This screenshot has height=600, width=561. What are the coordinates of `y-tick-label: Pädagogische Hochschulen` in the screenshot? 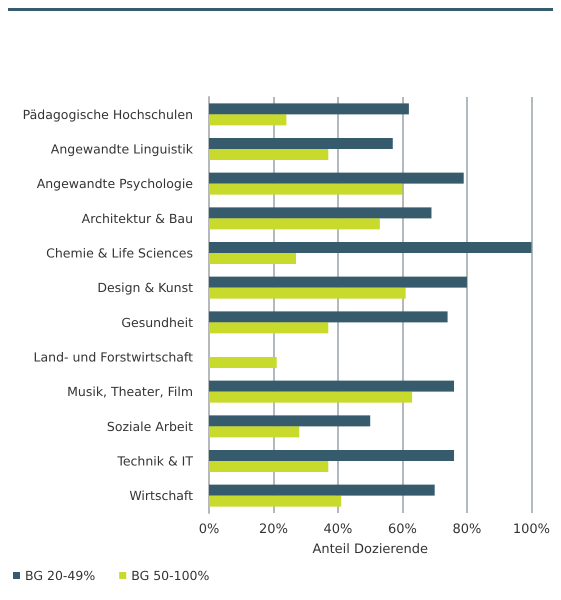 It's located at (107, 114).